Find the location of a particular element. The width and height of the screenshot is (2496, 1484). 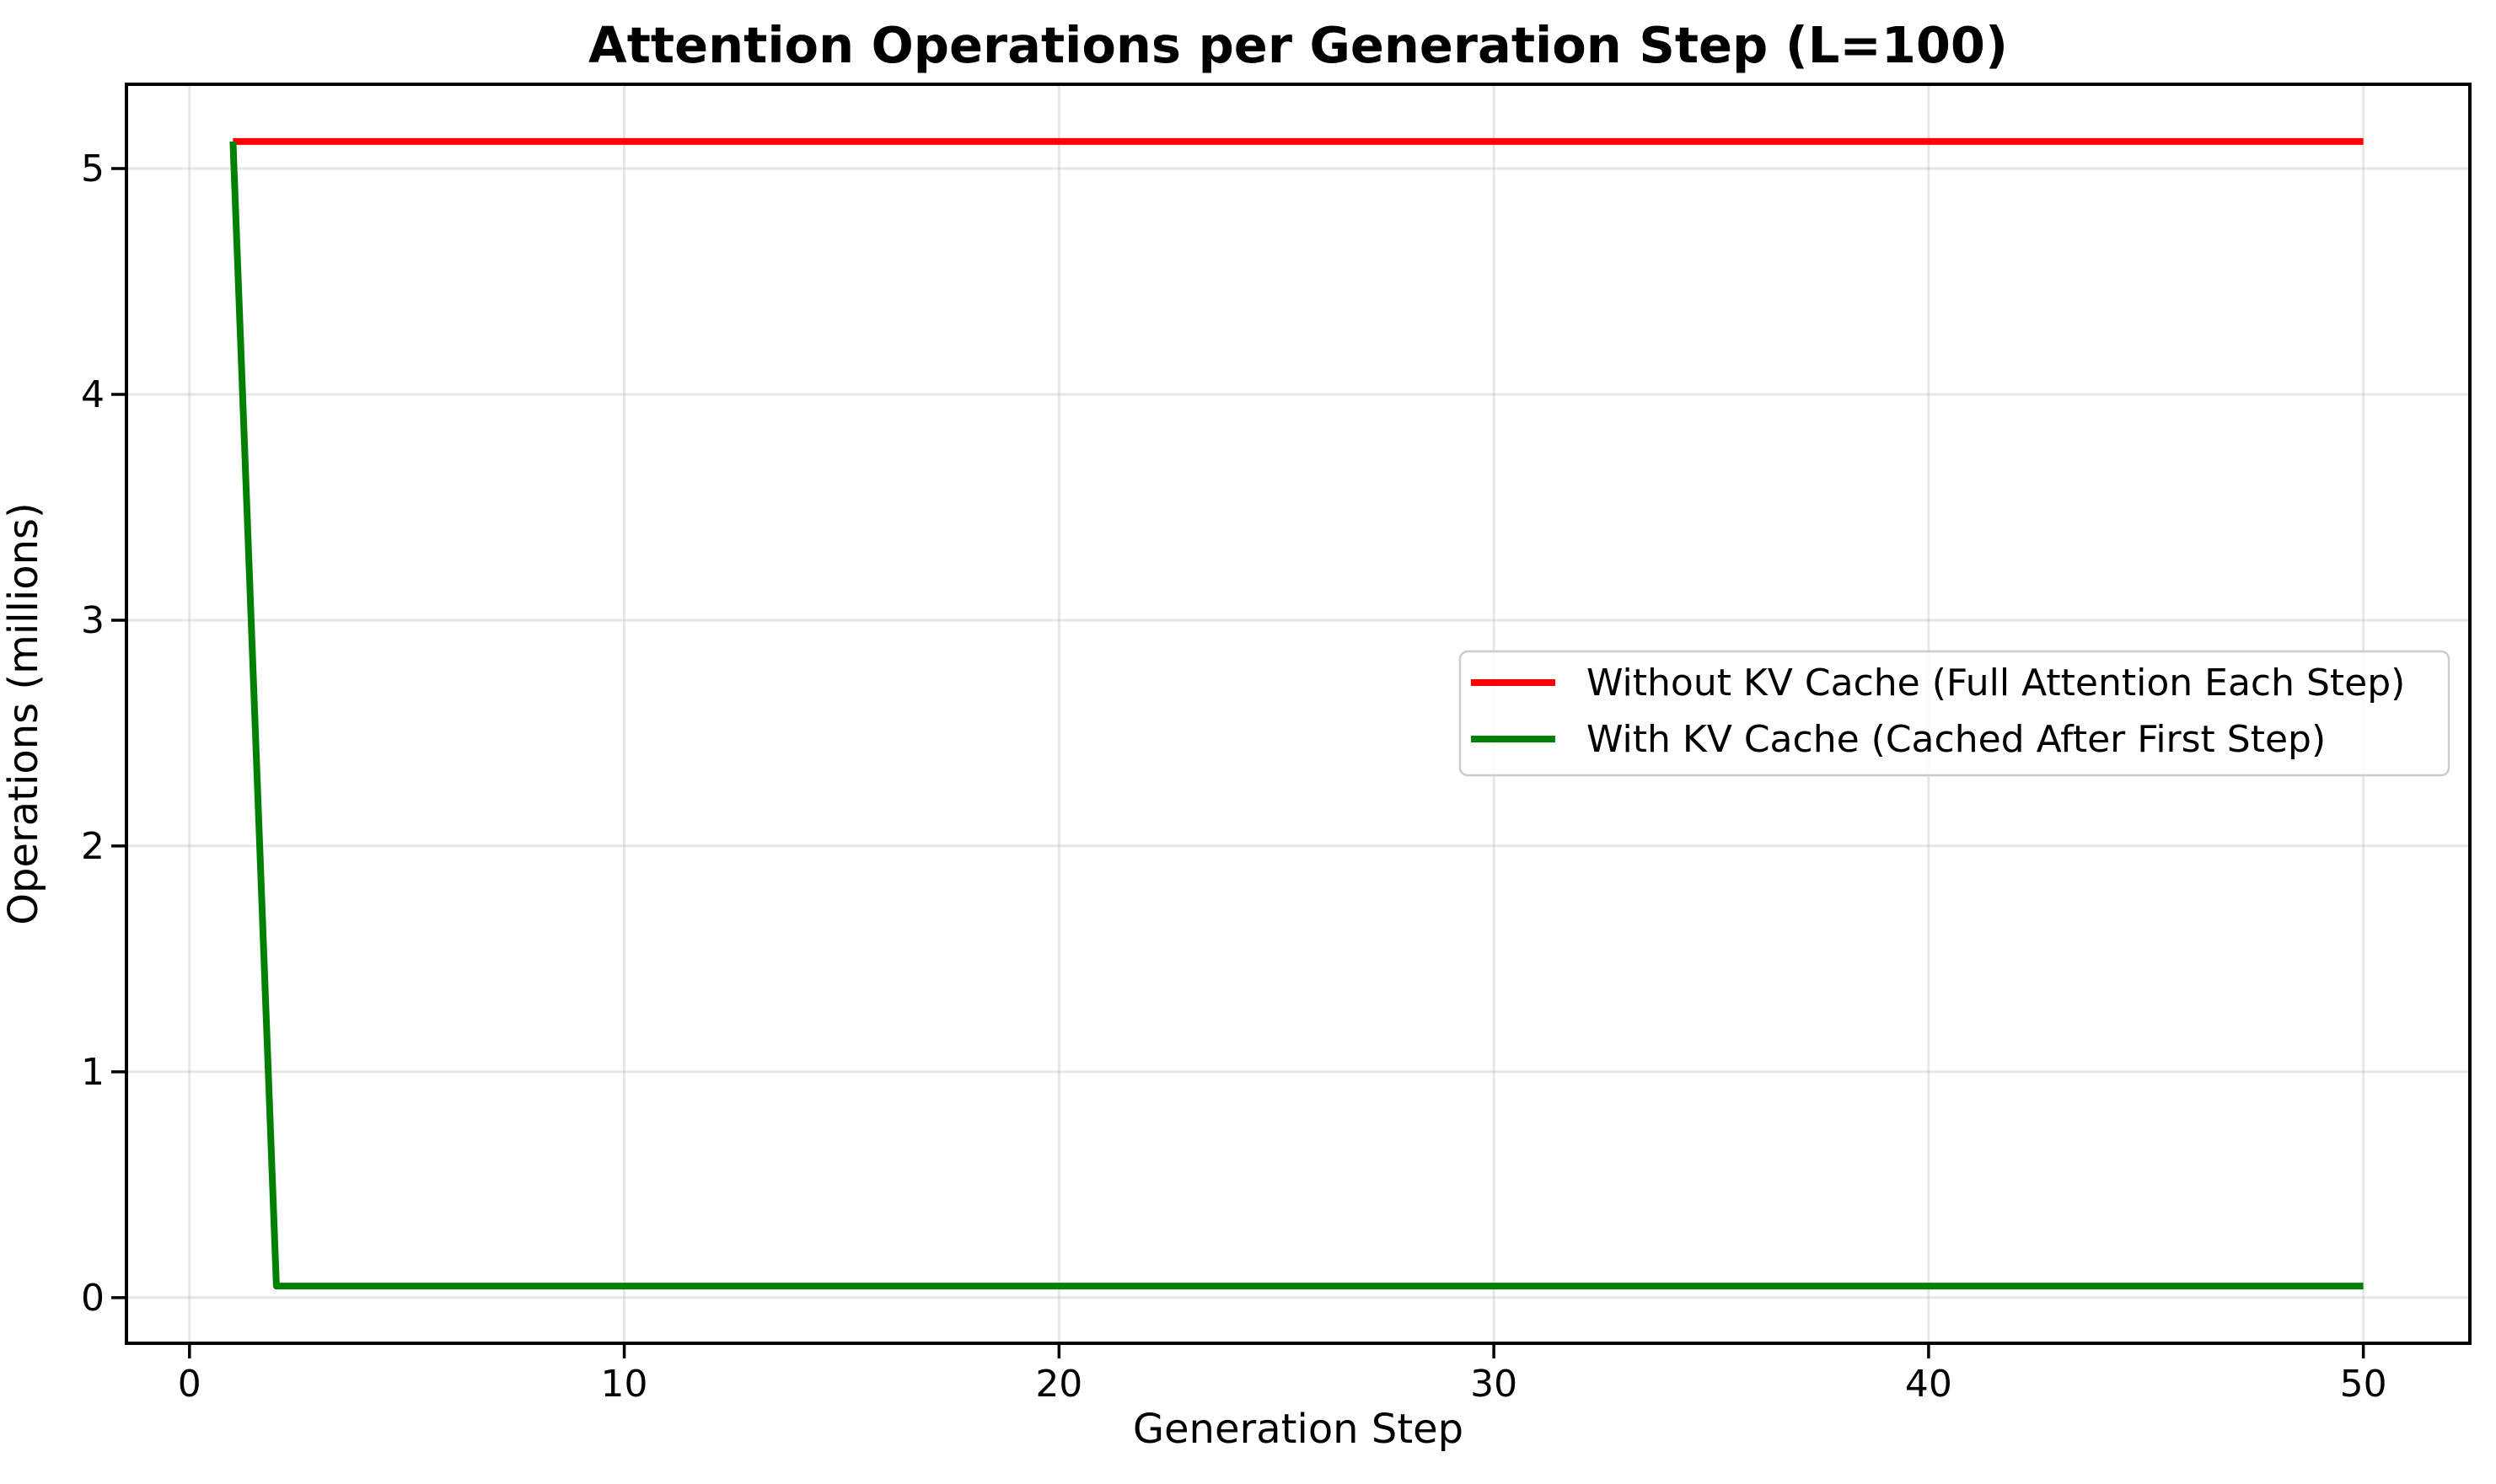

x-tick-label-20: 20 is located at coordinates (1058, 1384).